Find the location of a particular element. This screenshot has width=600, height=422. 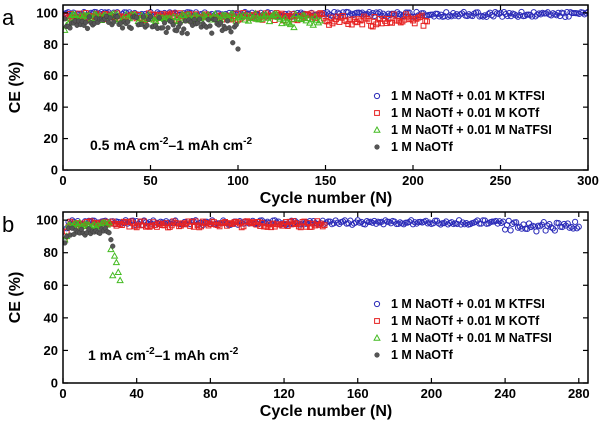

annotation-sup1: -2 is located at coordinates (150, 351).